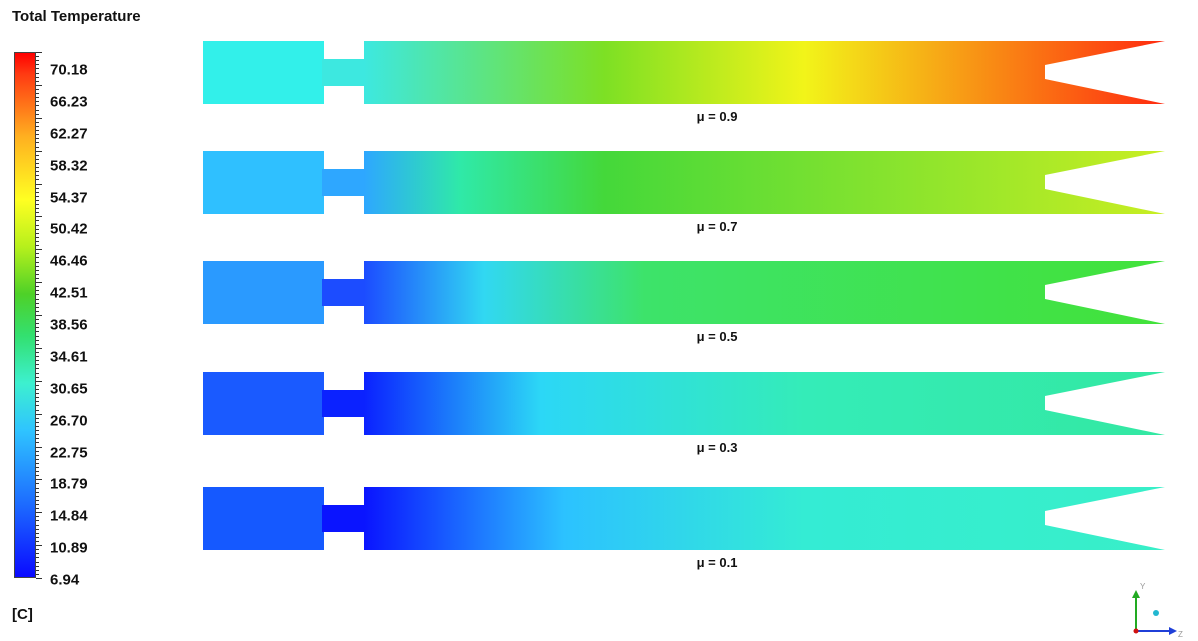  I want to click on colorbar-ticks, so click(39, 315).